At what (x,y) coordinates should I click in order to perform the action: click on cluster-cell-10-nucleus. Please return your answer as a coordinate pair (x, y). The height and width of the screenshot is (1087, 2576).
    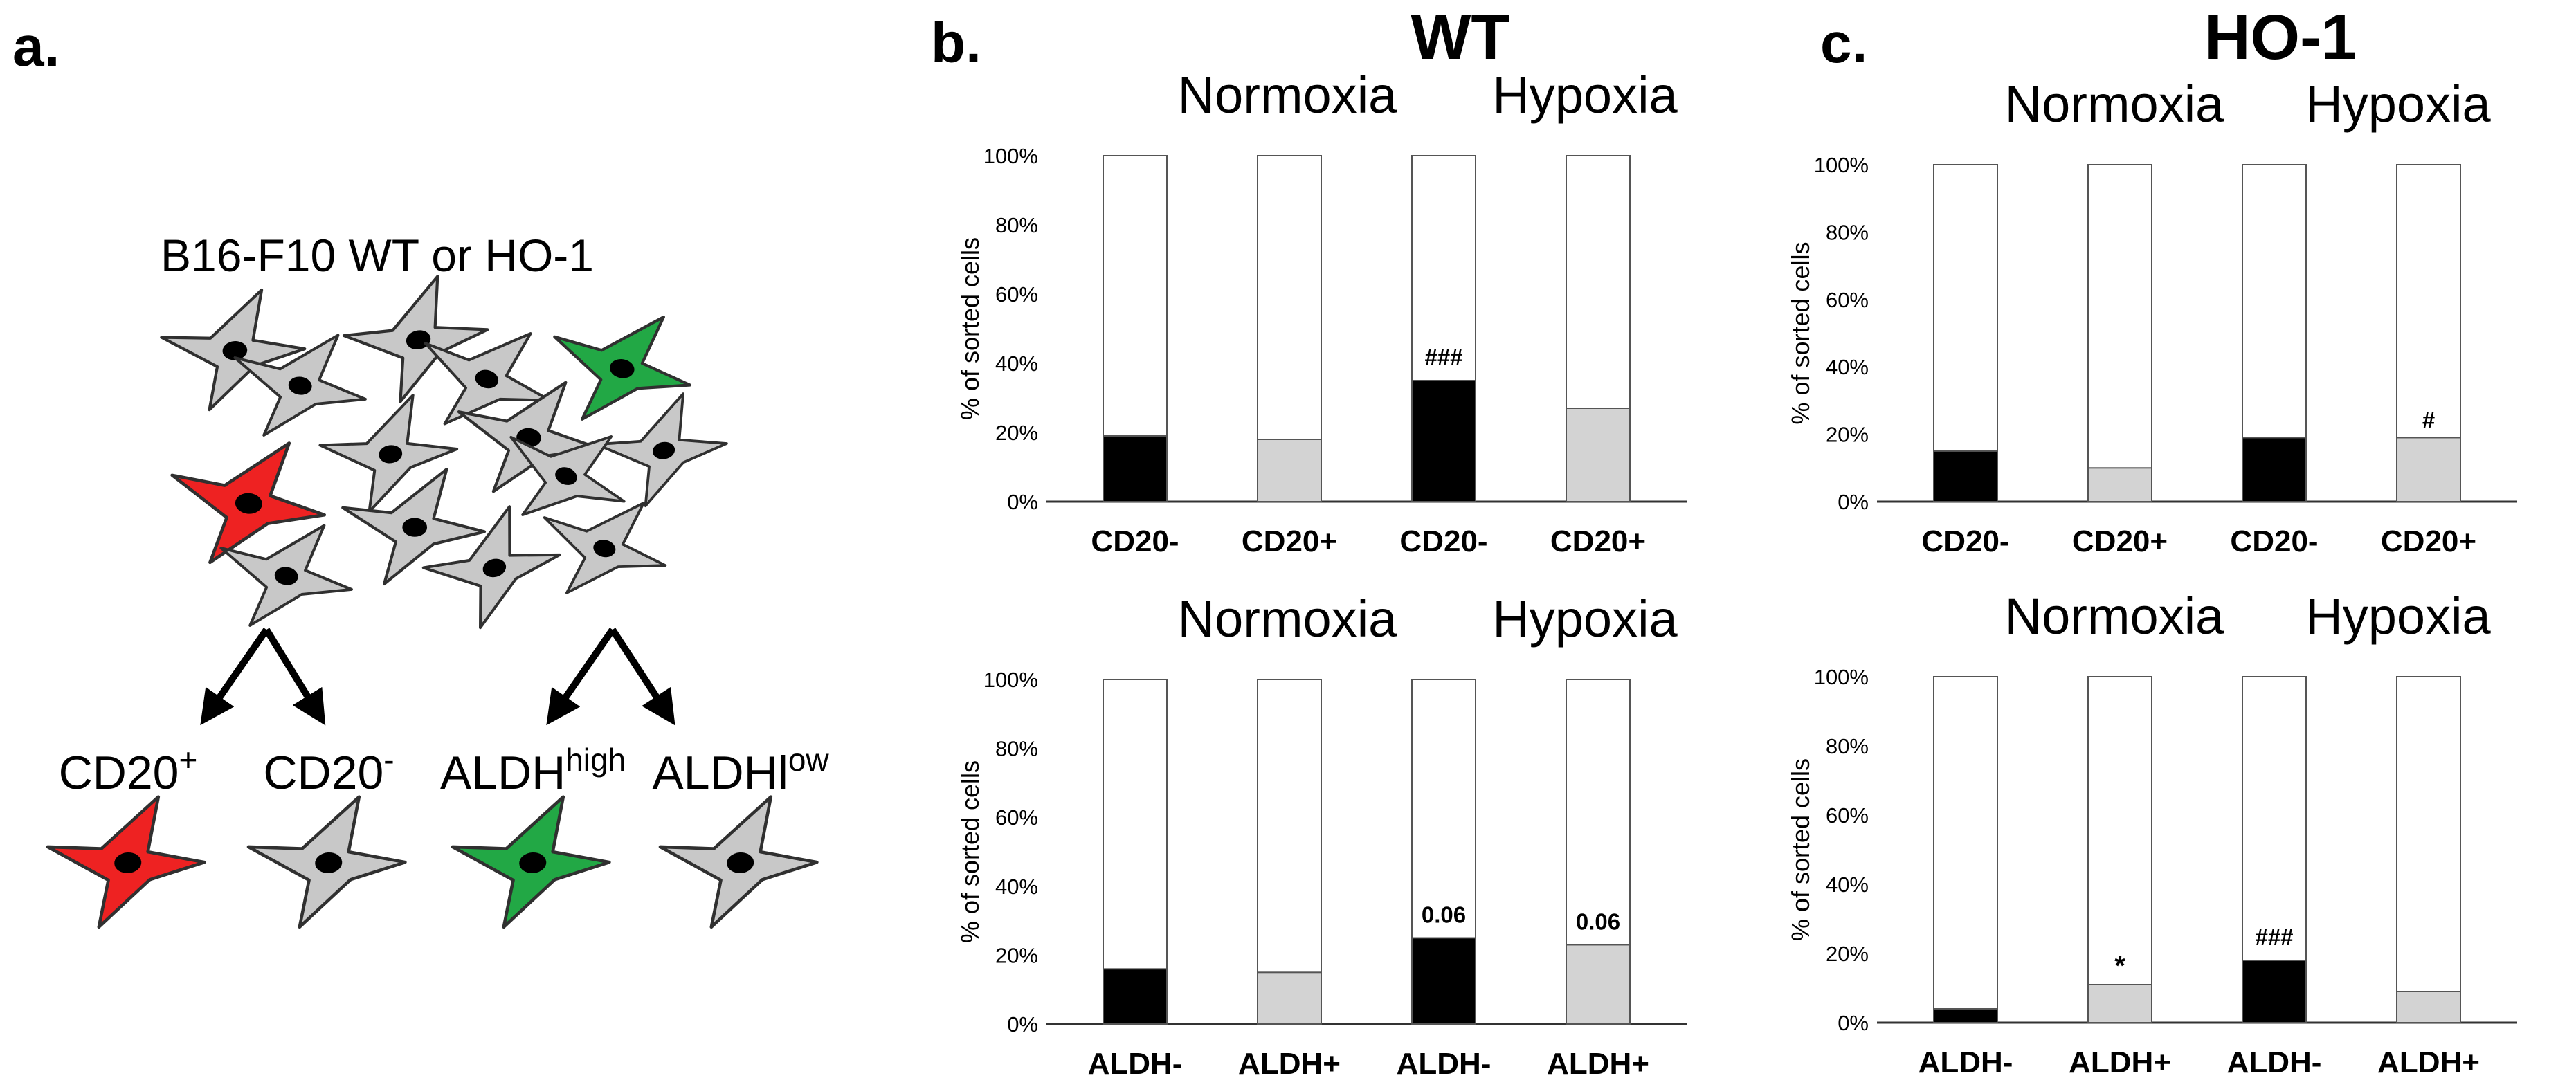
    Looking at the image, I should click on (248, 503).